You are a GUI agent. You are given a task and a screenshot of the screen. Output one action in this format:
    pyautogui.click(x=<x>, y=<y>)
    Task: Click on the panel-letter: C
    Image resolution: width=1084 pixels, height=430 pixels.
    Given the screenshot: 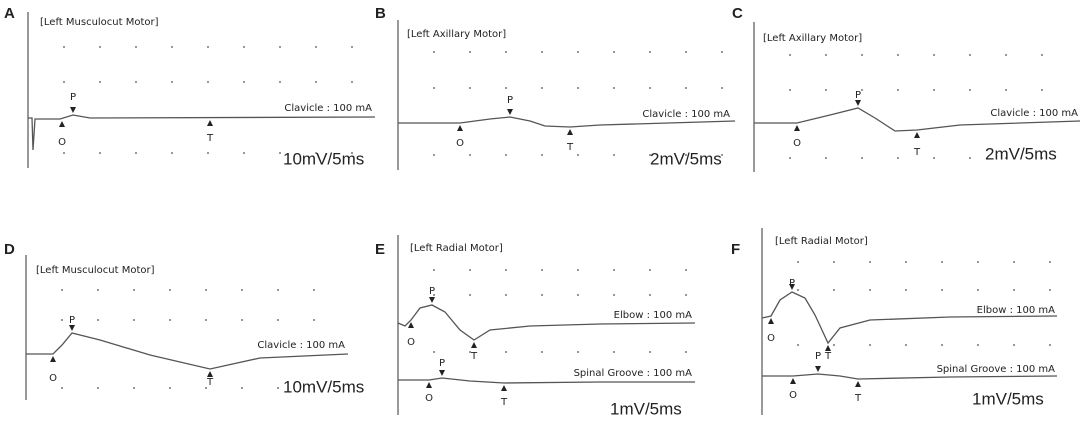 What is the action you would take?
    pyautogui.click(x=737, y=13)
    